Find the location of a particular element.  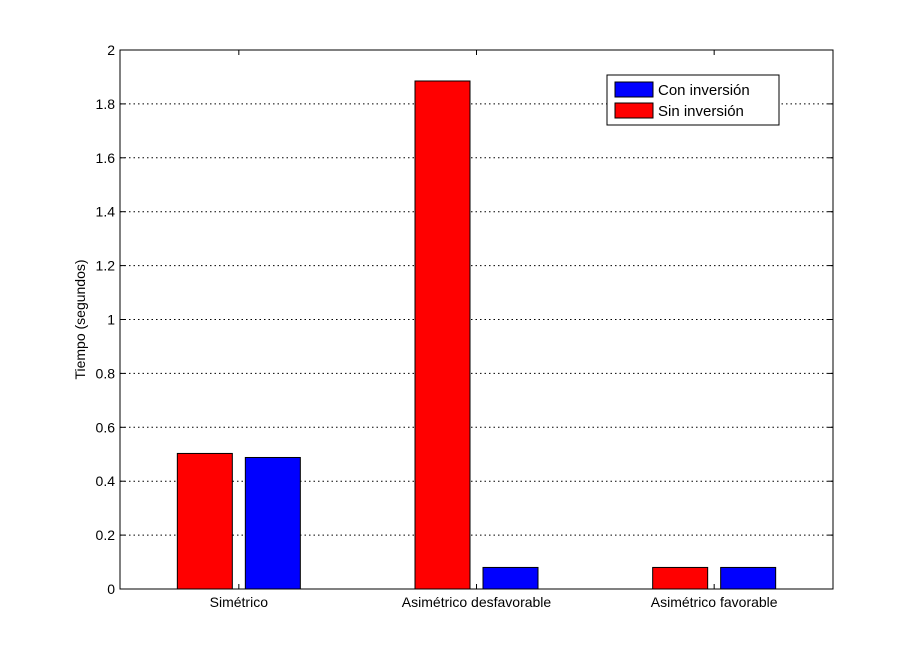

y-tick-label: 0.2 is located at coordinates (106, 535).